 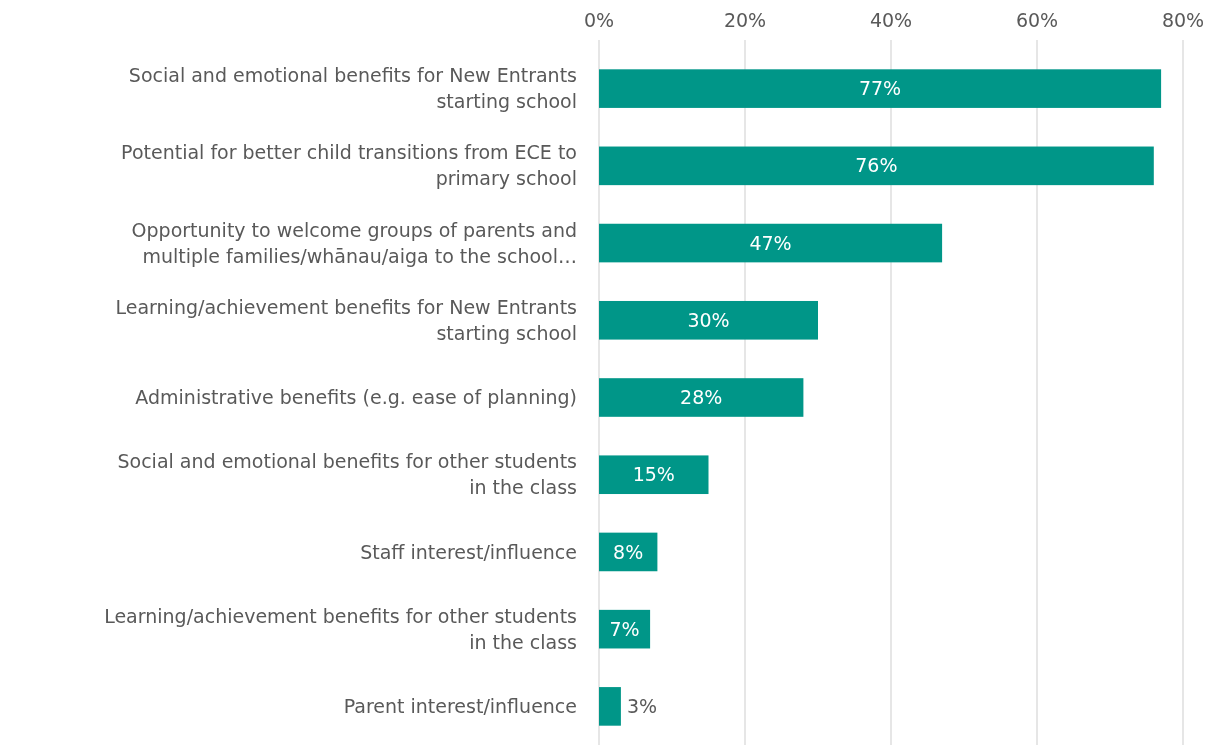 I want to click on y-tick-label: Potential for better child transitions from ECE to primary school, so click(x=349, y=165).